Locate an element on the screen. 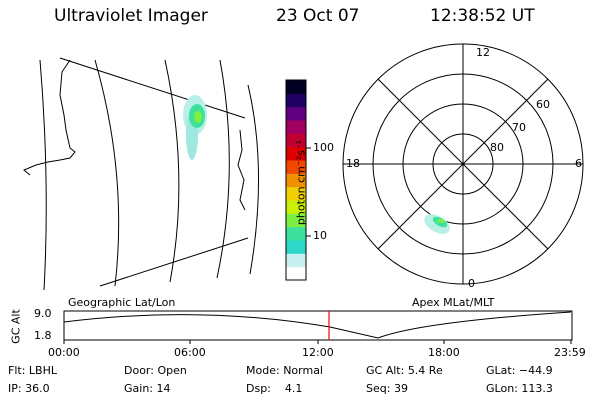 This screenshot has width=600, height=400. dsp-status: Dsp: 4.1 is located at coordinates (274, 388).